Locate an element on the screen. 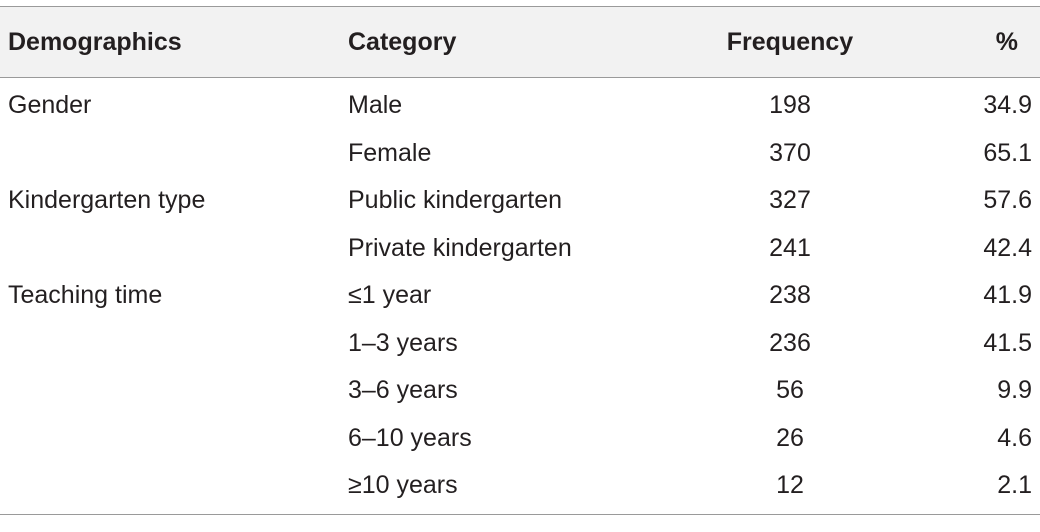  cell-category: 6–10 years is located at coordinates (410, 437).